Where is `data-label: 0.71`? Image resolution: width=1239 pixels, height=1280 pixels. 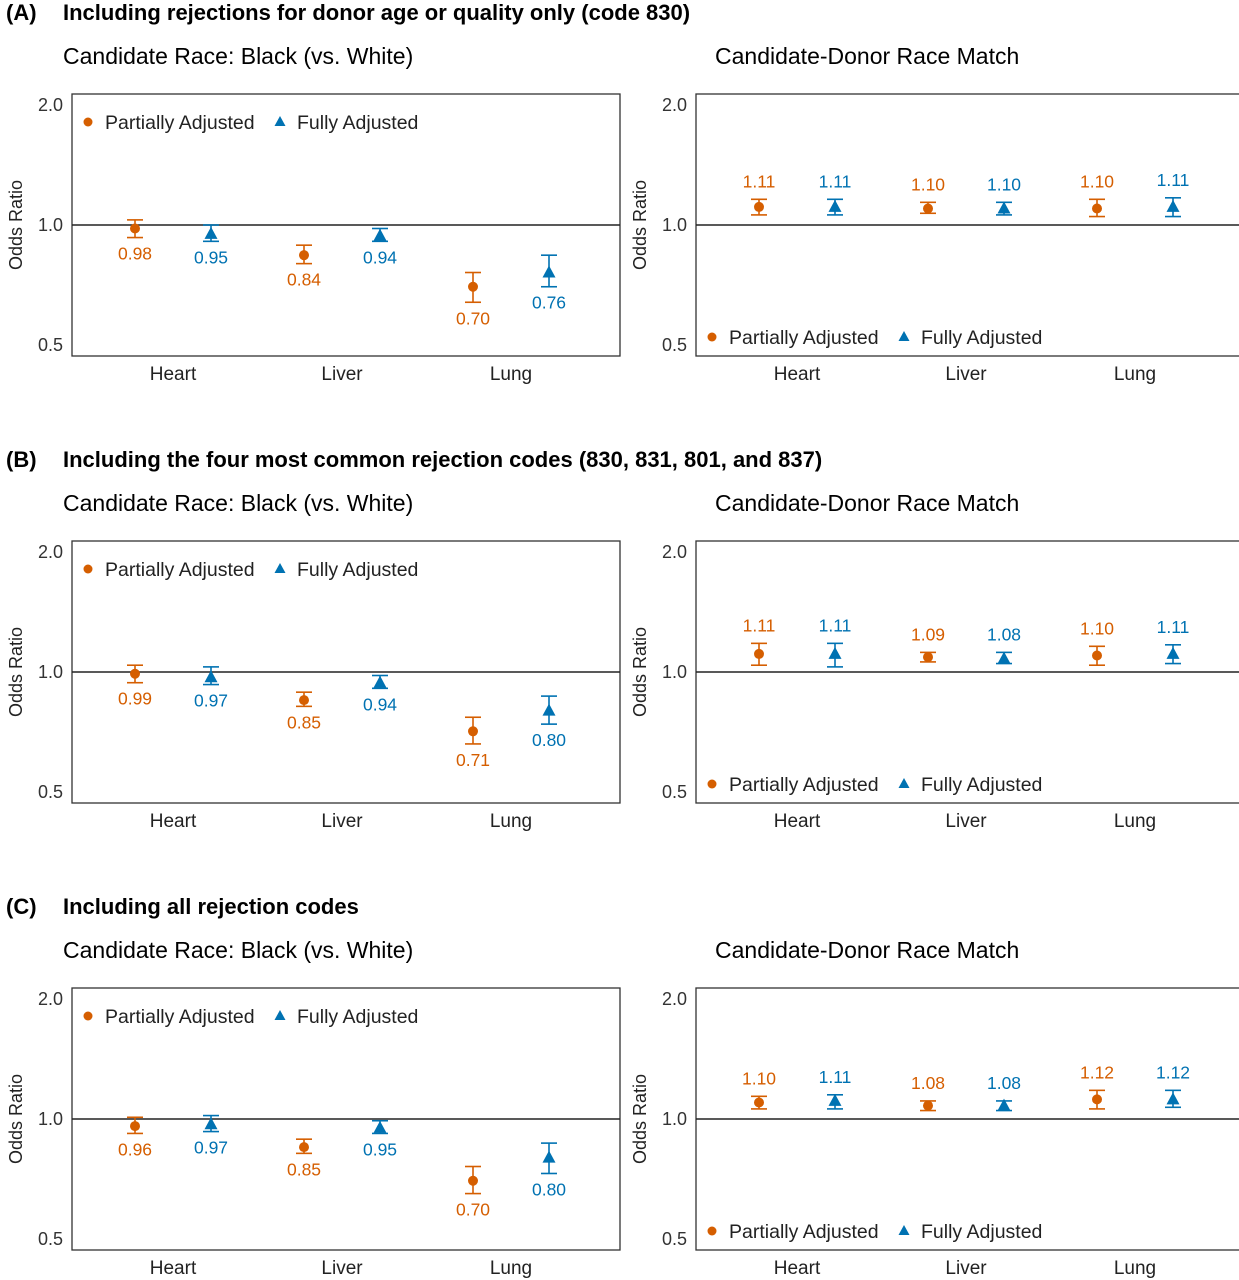
data-label: 0.71 is located at coordinates (473, 760).